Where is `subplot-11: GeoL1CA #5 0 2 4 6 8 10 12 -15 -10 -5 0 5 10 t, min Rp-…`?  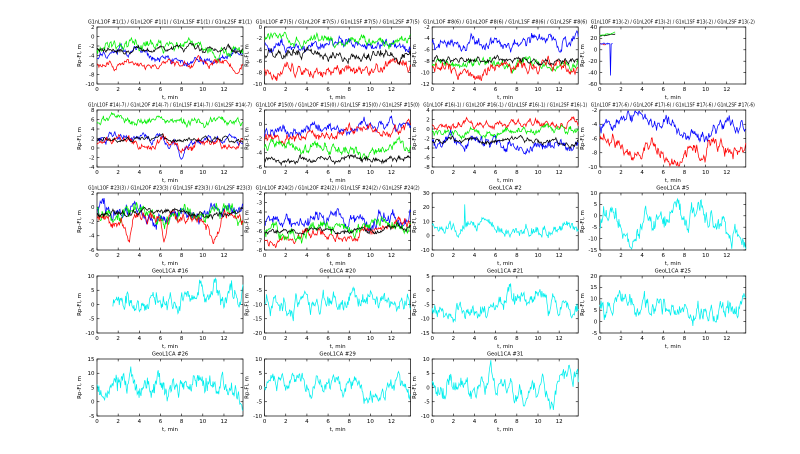
subplot-11: GeoL1CA #5 0 2 4 6 8 10 12 -15 -10 -5 0 5 10 t, min Rp-… is located at coordinates (663, 226).